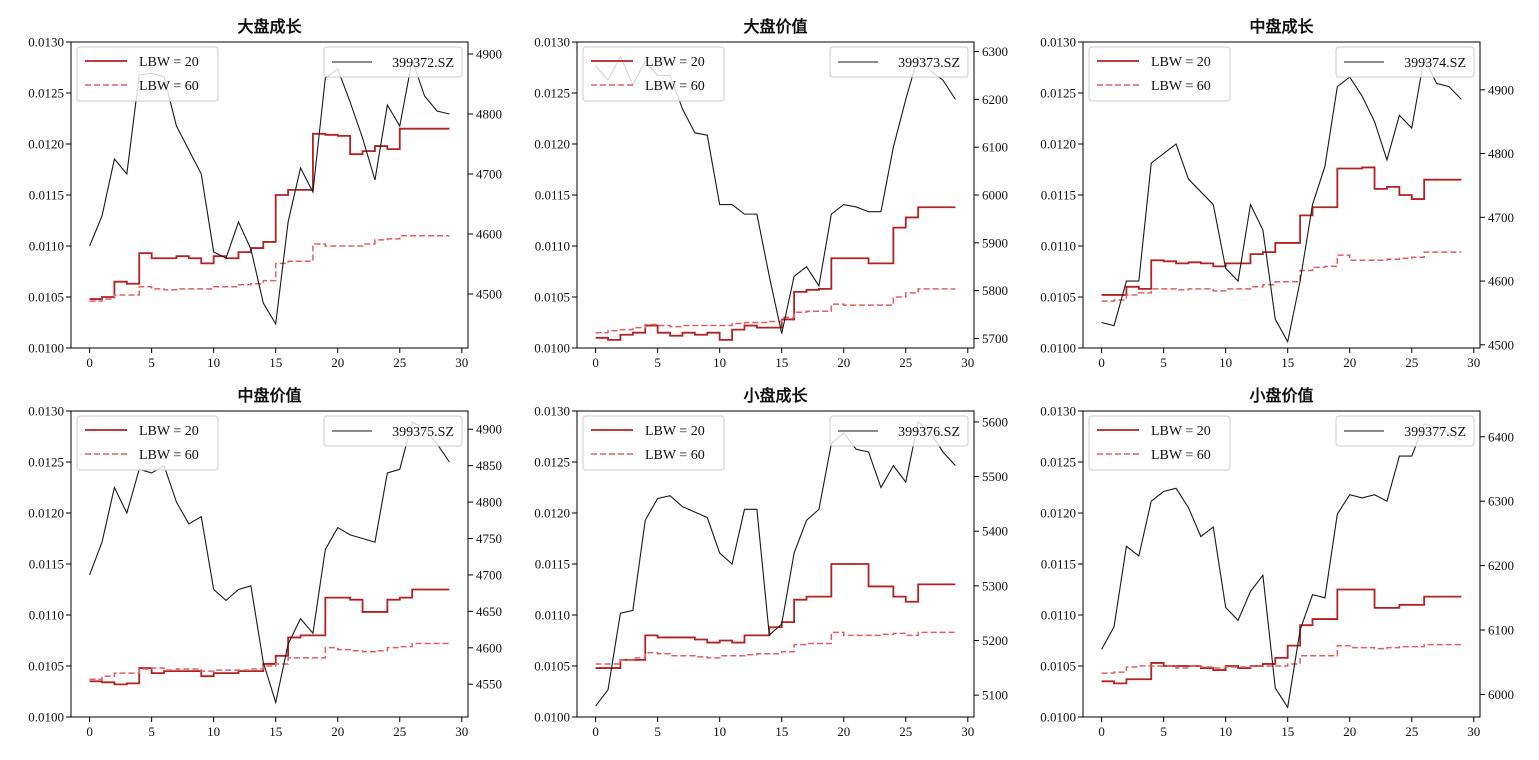  What do you see at coordinates (775, 395) in the screenshot?
I see `chart-title: 小盘成长` at bounding box center [775, 395].